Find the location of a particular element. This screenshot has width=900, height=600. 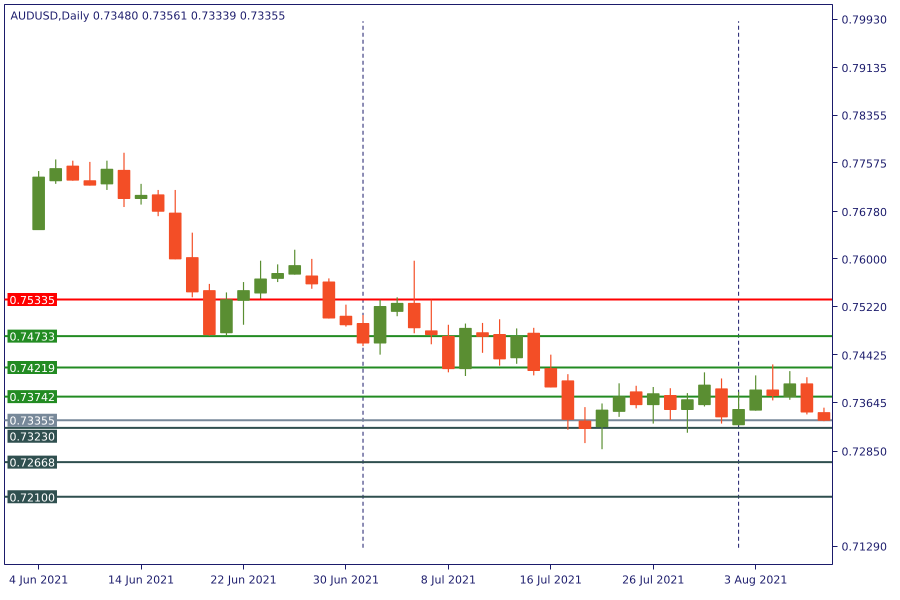

y-tick-label: 0.77575 is located at coordinates (864, 163).